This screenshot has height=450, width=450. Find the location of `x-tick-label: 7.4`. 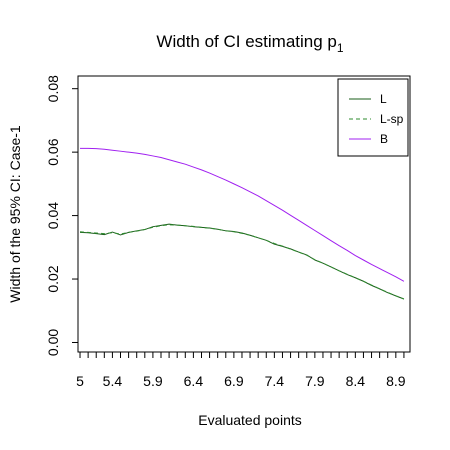

x-tick-label: 7.4 is located at coordinates (275, 381).